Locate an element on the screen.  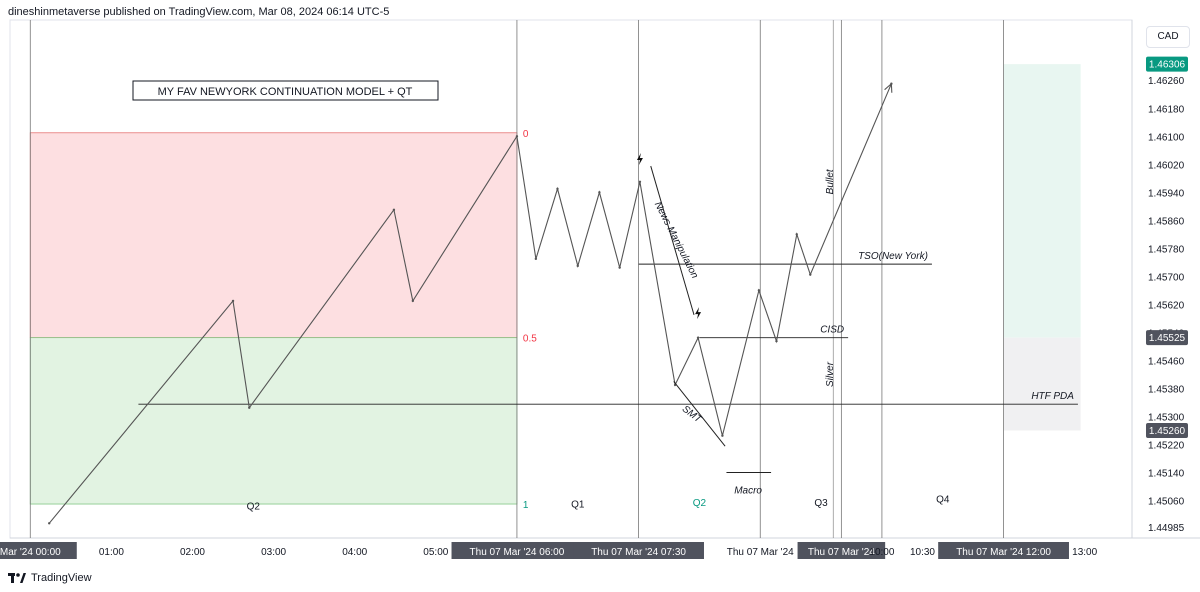
x-tick-label: Thu 07 Mar '24 07:30 is located at coordinates (638, 552).